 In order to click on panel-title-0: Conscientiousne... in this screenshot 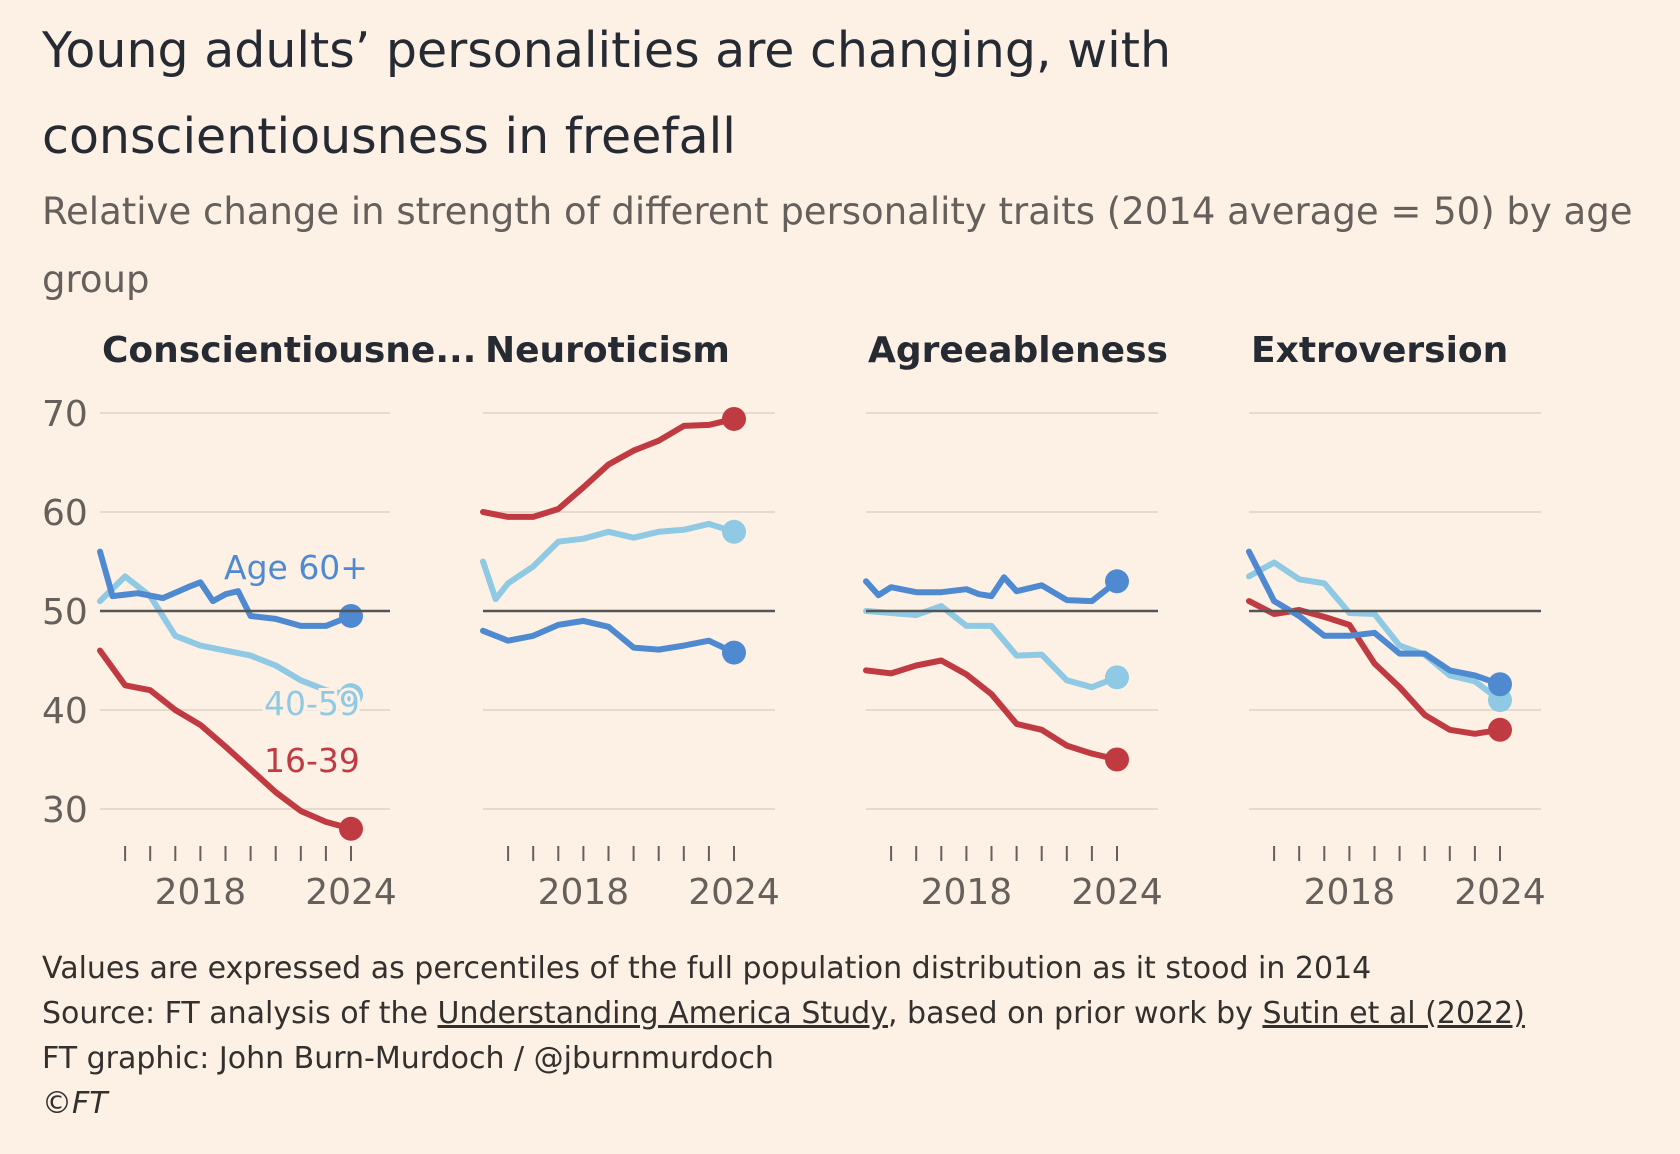, I will do `click(289, 350)`.